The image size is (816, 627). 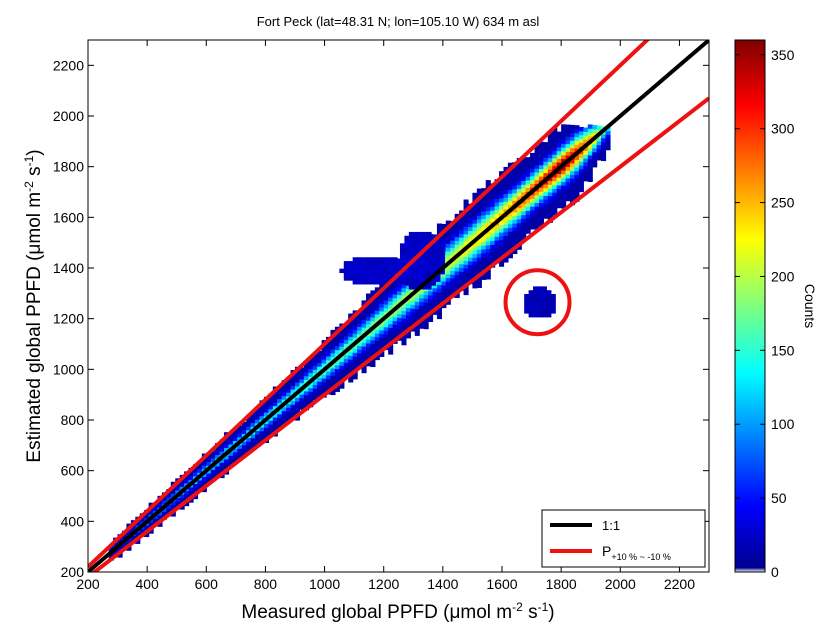 I want to click on x-tick-label: 1400, so click(x=442, y=584).